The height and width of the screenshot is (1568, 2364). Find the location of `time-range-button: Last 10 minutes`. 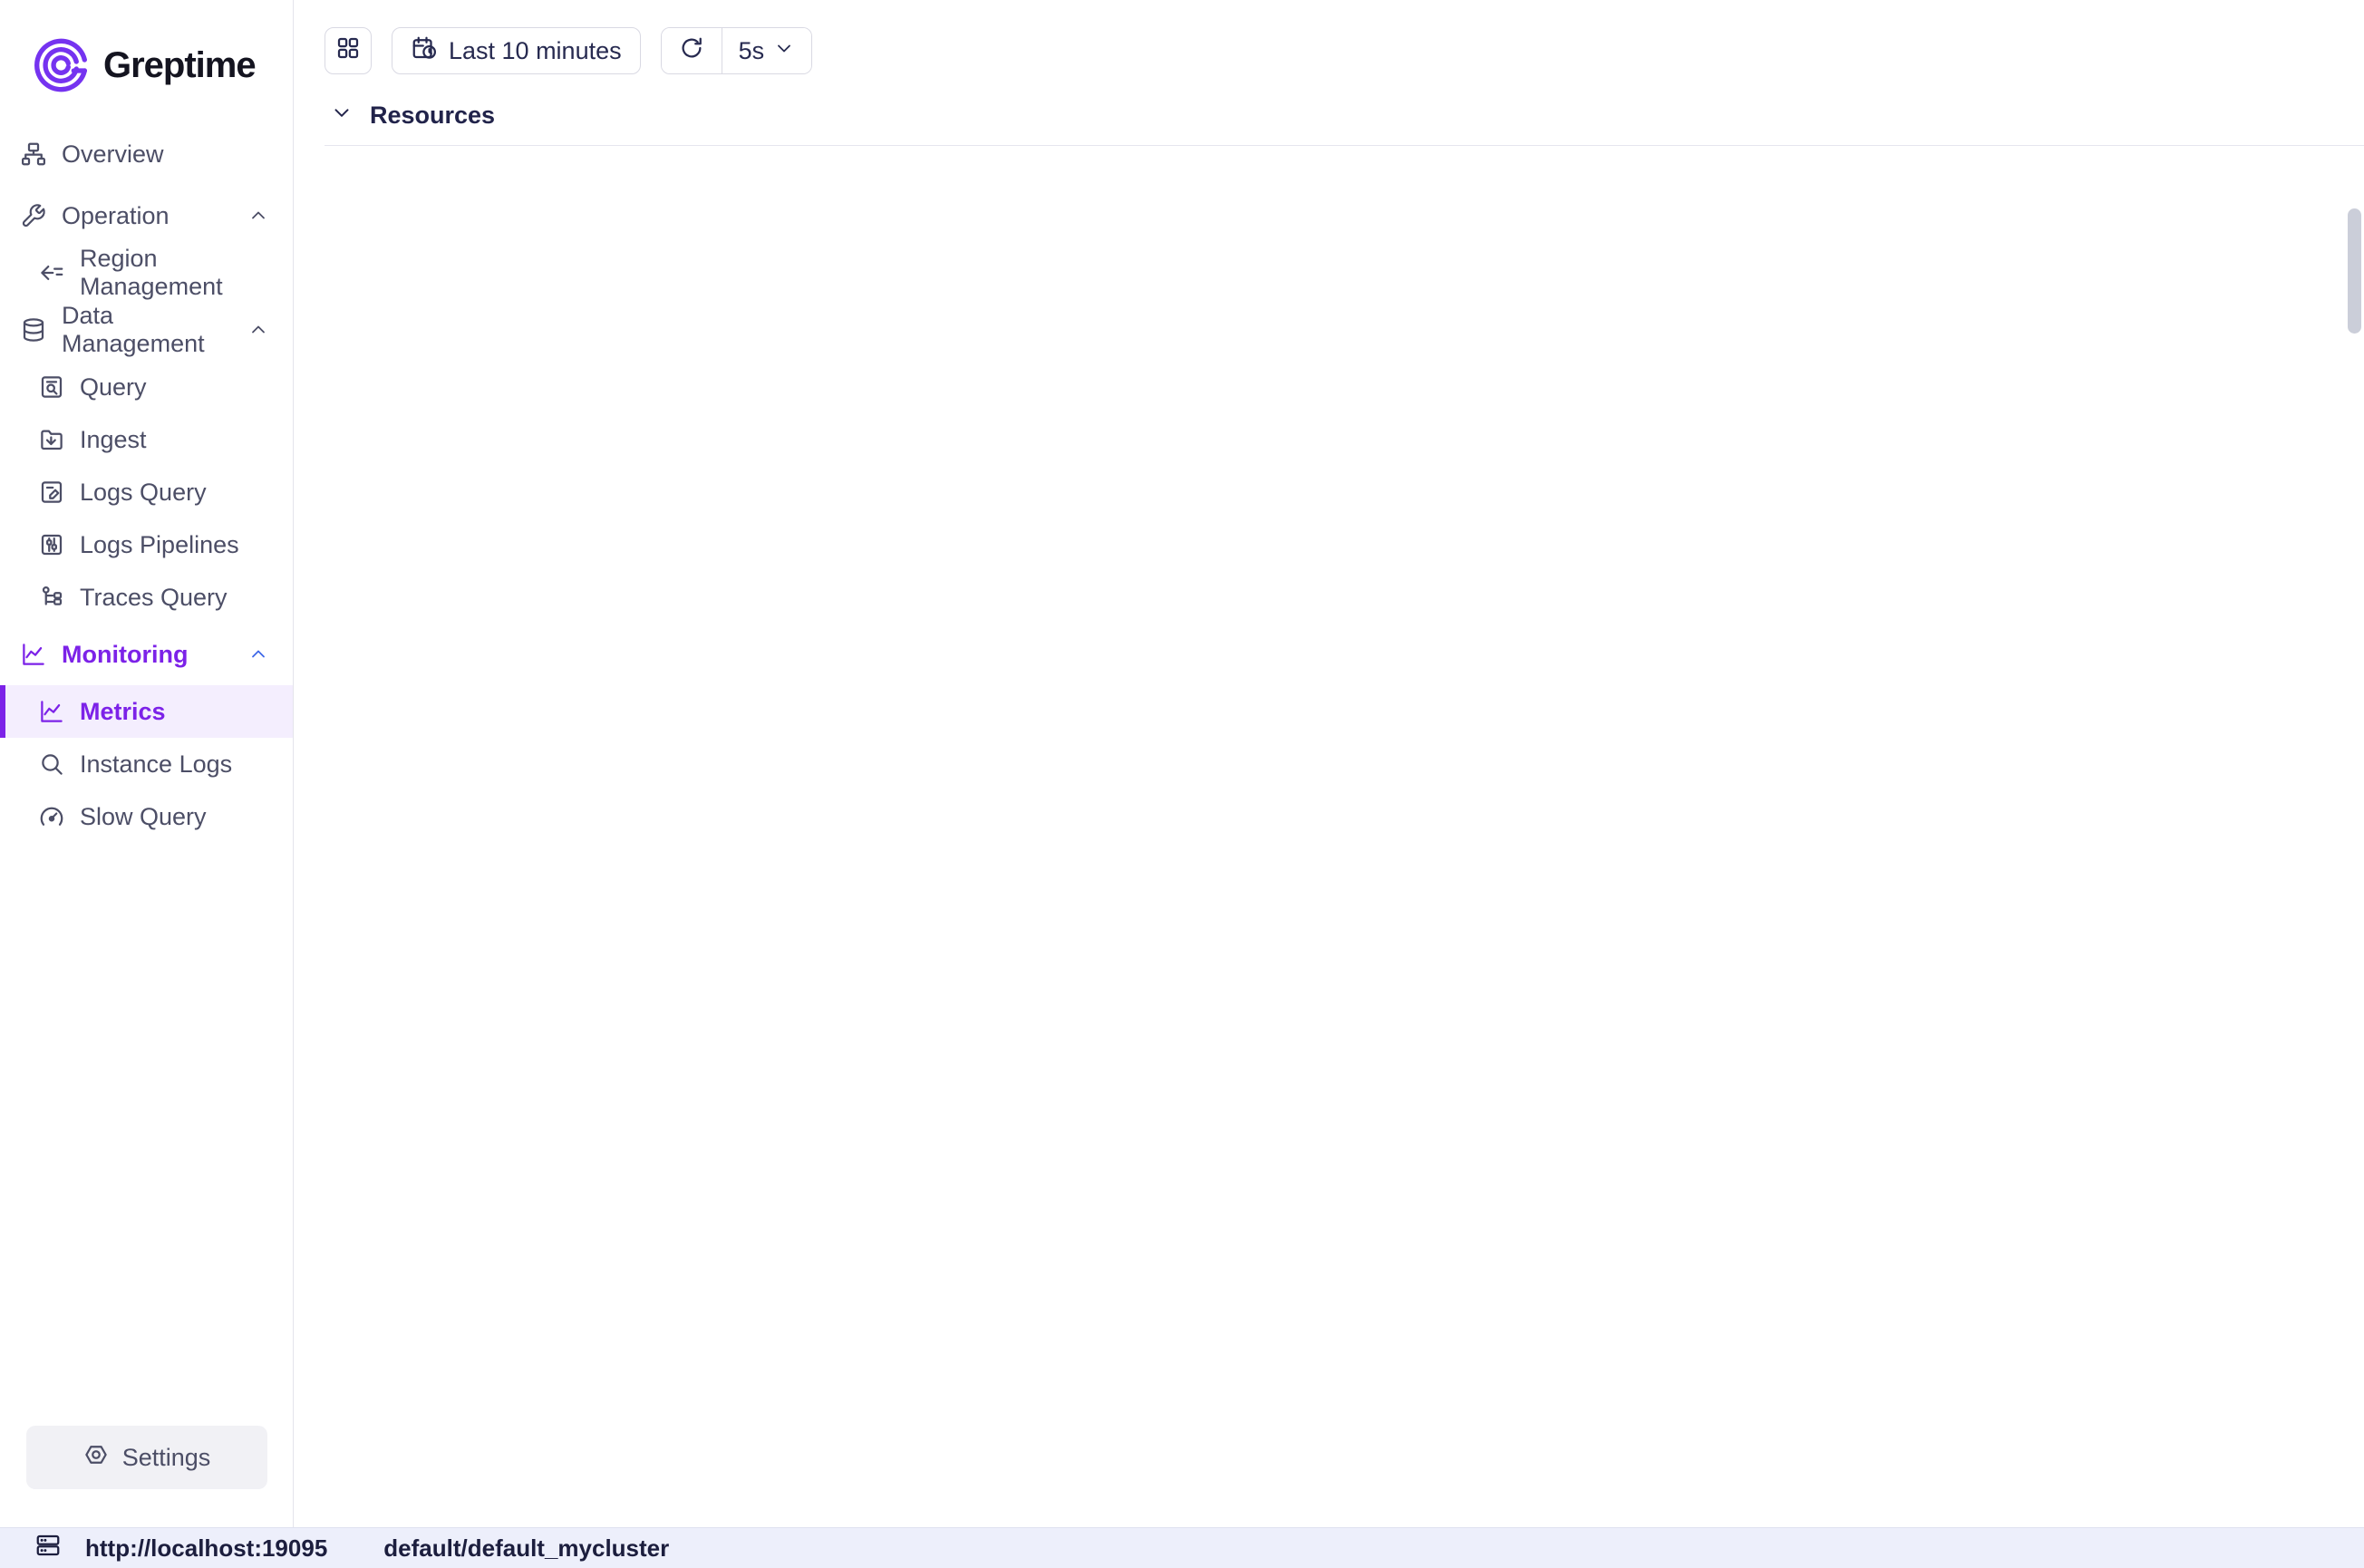

time-range-button: Last 10 minutes is located at coordinates (516, 50).